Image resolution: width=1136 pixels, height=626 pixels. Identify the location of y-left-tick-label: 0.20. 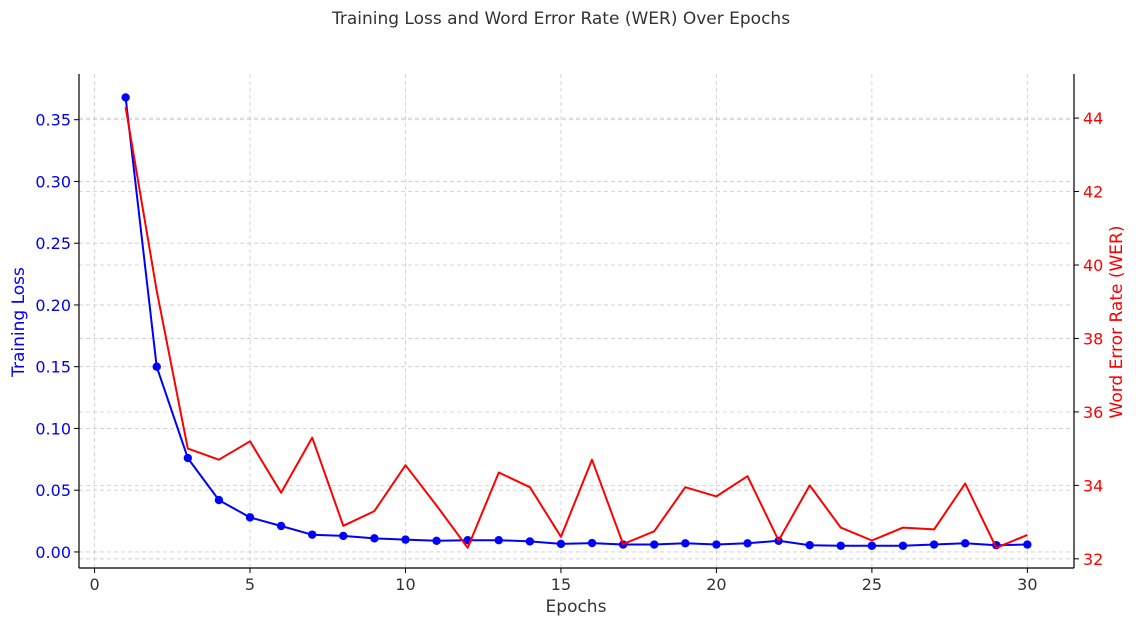
(53, 305).